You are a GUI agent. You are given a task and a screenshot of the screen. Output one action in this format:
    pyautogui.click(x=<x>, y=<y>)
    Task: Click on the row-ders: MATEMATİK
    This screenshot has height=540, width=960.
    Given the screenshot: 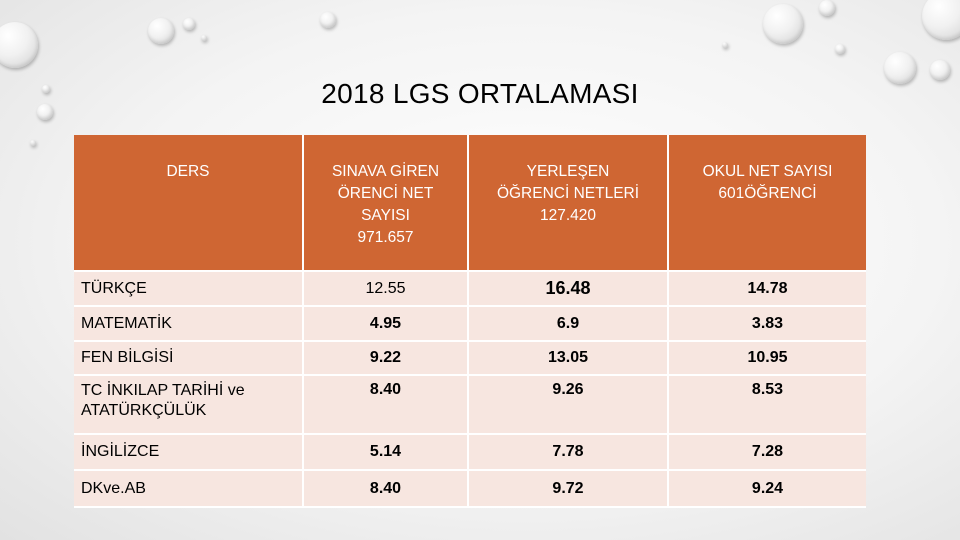 What is the action you would take?
    pyautogui.click(x=188, y=323)
    